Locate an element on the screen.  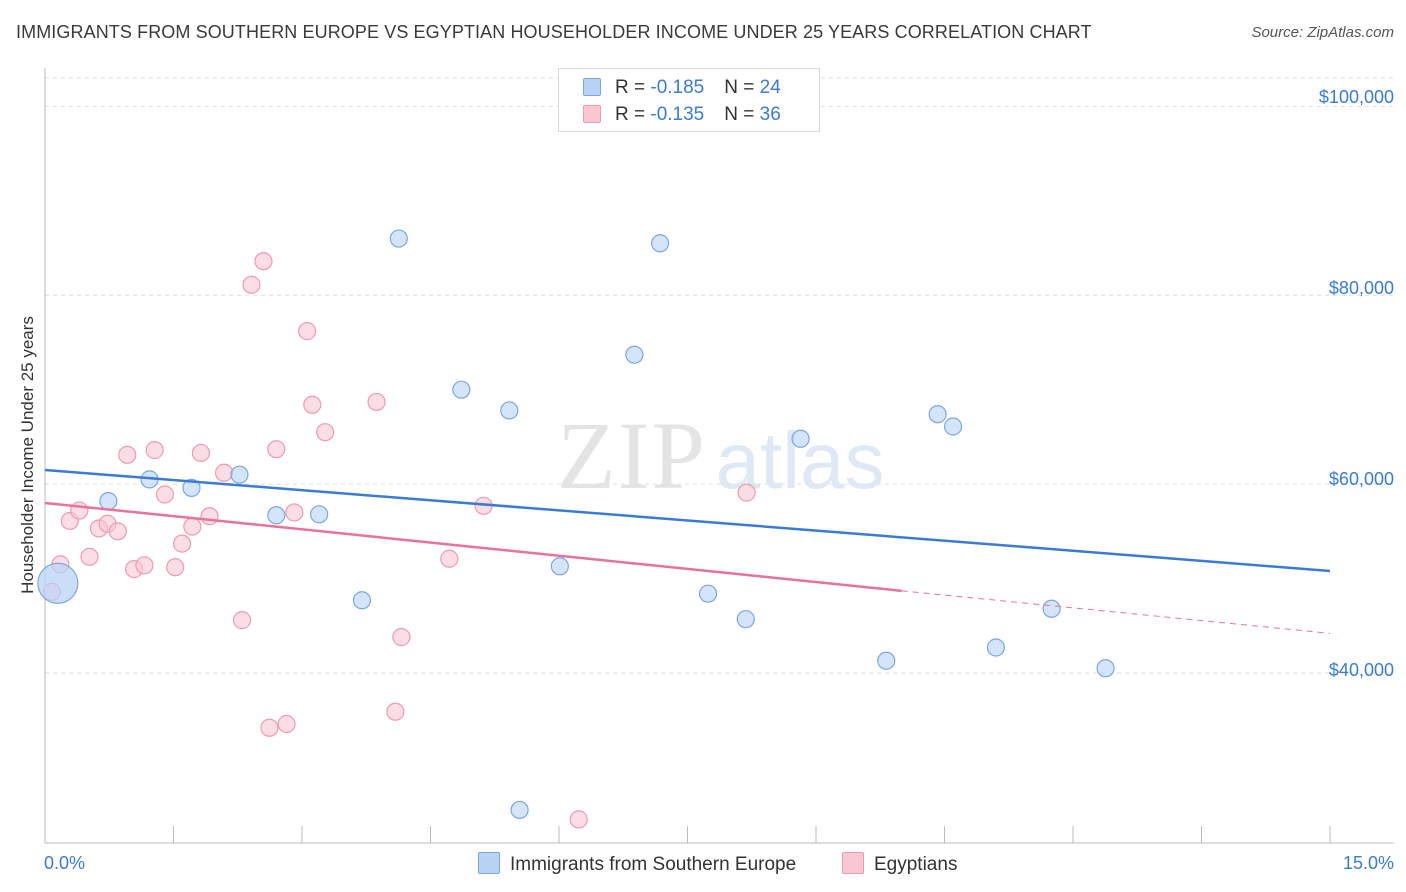
southern-europe-trend-line is located at coordinates (687, 520).